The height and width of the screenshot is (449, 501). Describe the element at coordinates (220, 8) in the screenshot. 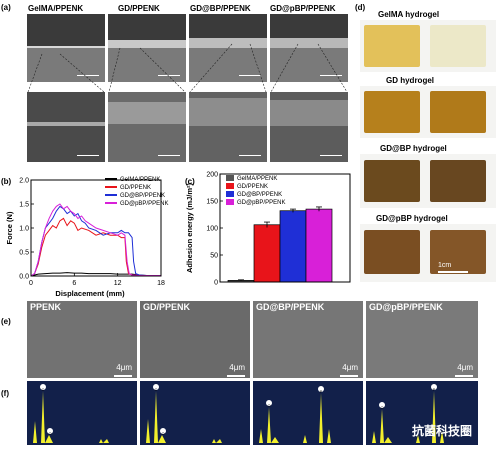

I see `panel-a-title-3: GD@BP/PPENK` at that location.